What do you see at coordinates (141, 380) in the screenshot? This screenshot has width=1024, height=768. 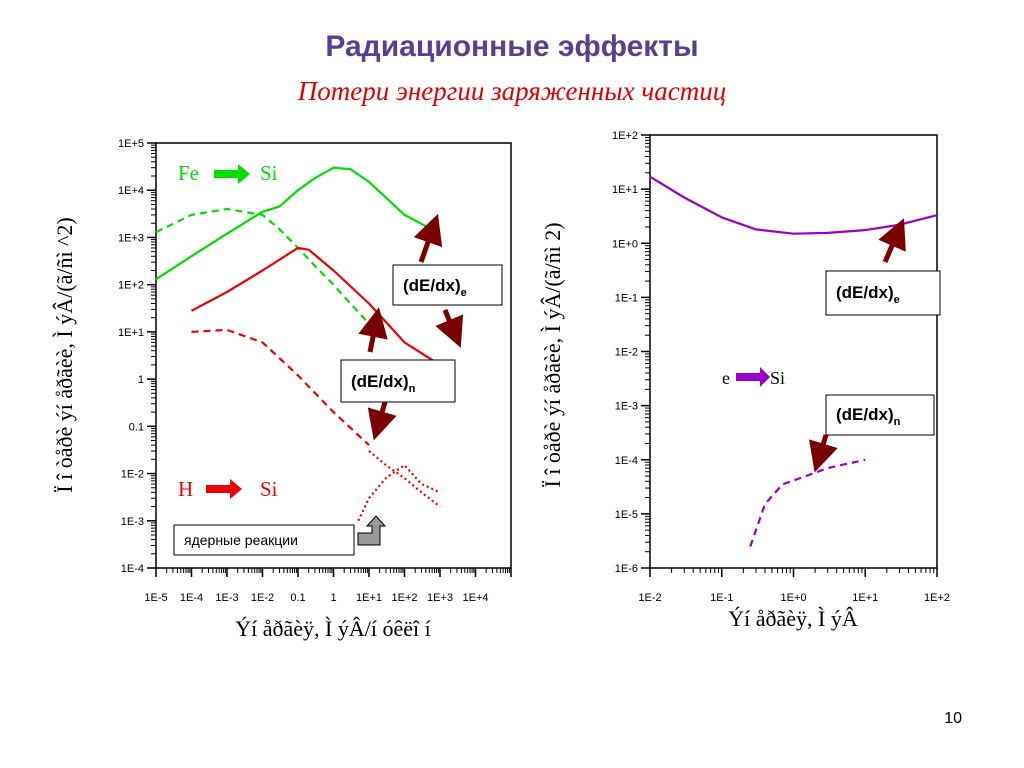 I see `left-y-tick-label: 1` at bounding box center [141, 380].